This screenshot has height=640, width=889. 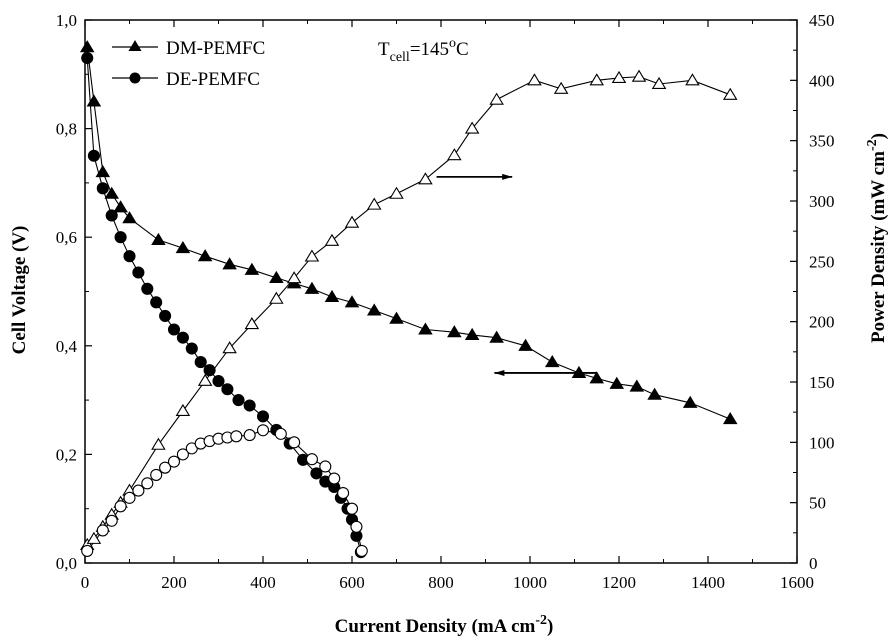 I want to click on x-tick-label: 0, so click(x=85, y=582).